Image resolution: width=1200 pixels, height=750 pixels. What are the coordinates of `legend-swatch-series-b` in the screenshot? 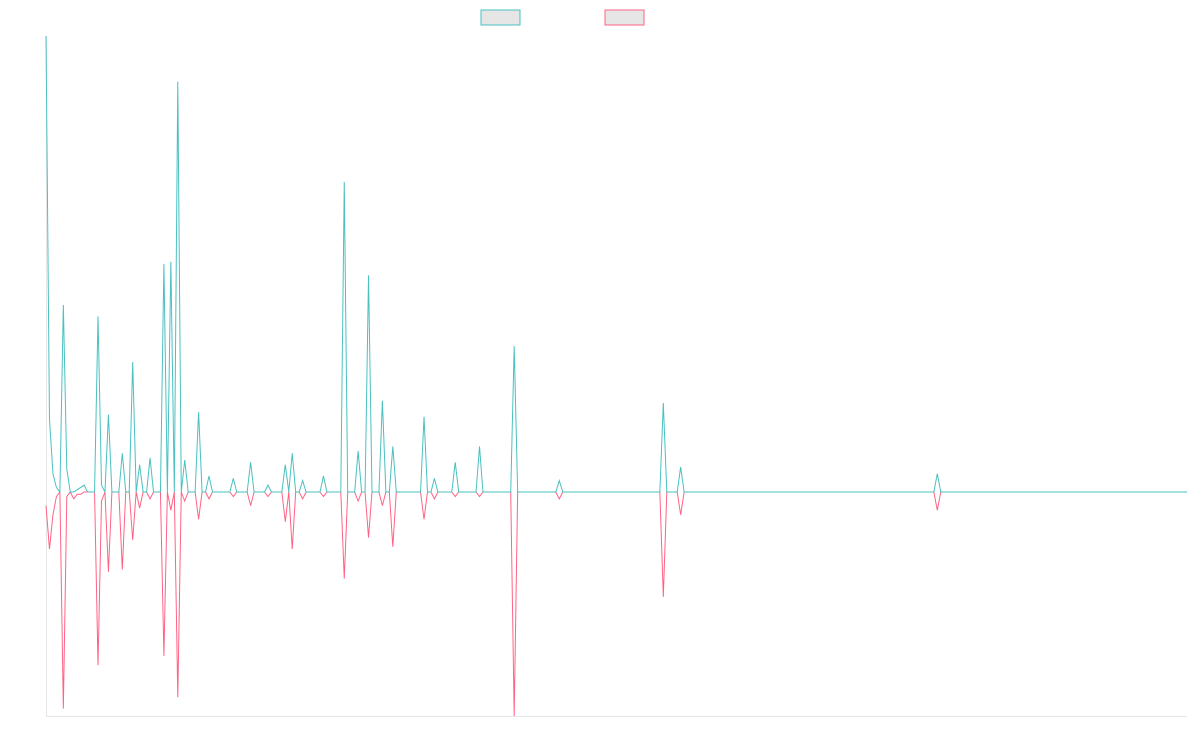 It's located at (624, 17).